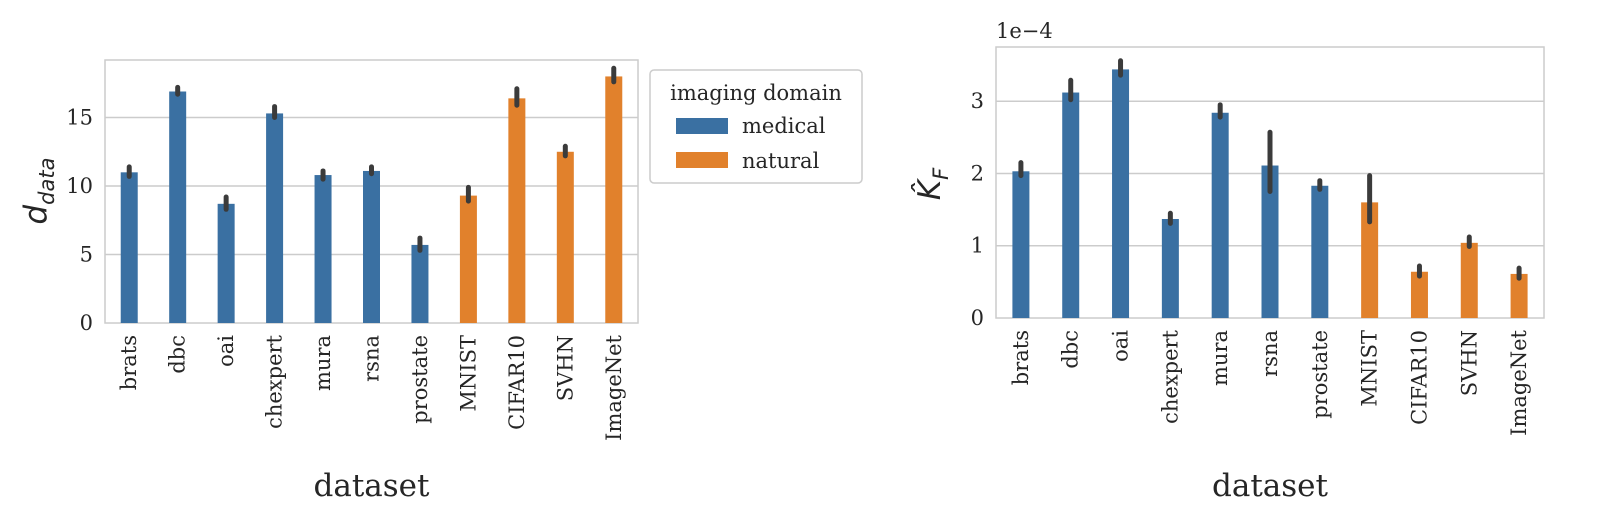 This screenshot has width=1602, height=528. I want to click on y-axis-label-sub: F, so click(941, 173).